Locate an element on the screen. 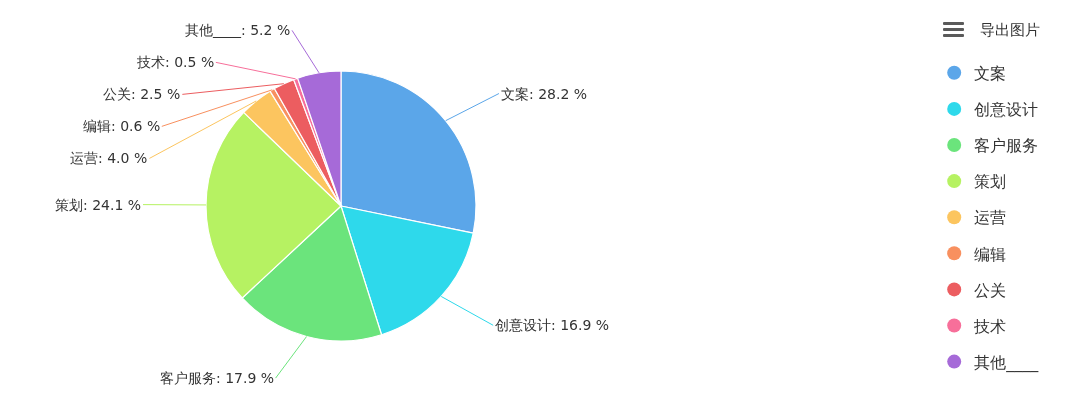 This screenshot has width=1080, height=405. legend-label: 编辑 is located at coordinates (990, 254).